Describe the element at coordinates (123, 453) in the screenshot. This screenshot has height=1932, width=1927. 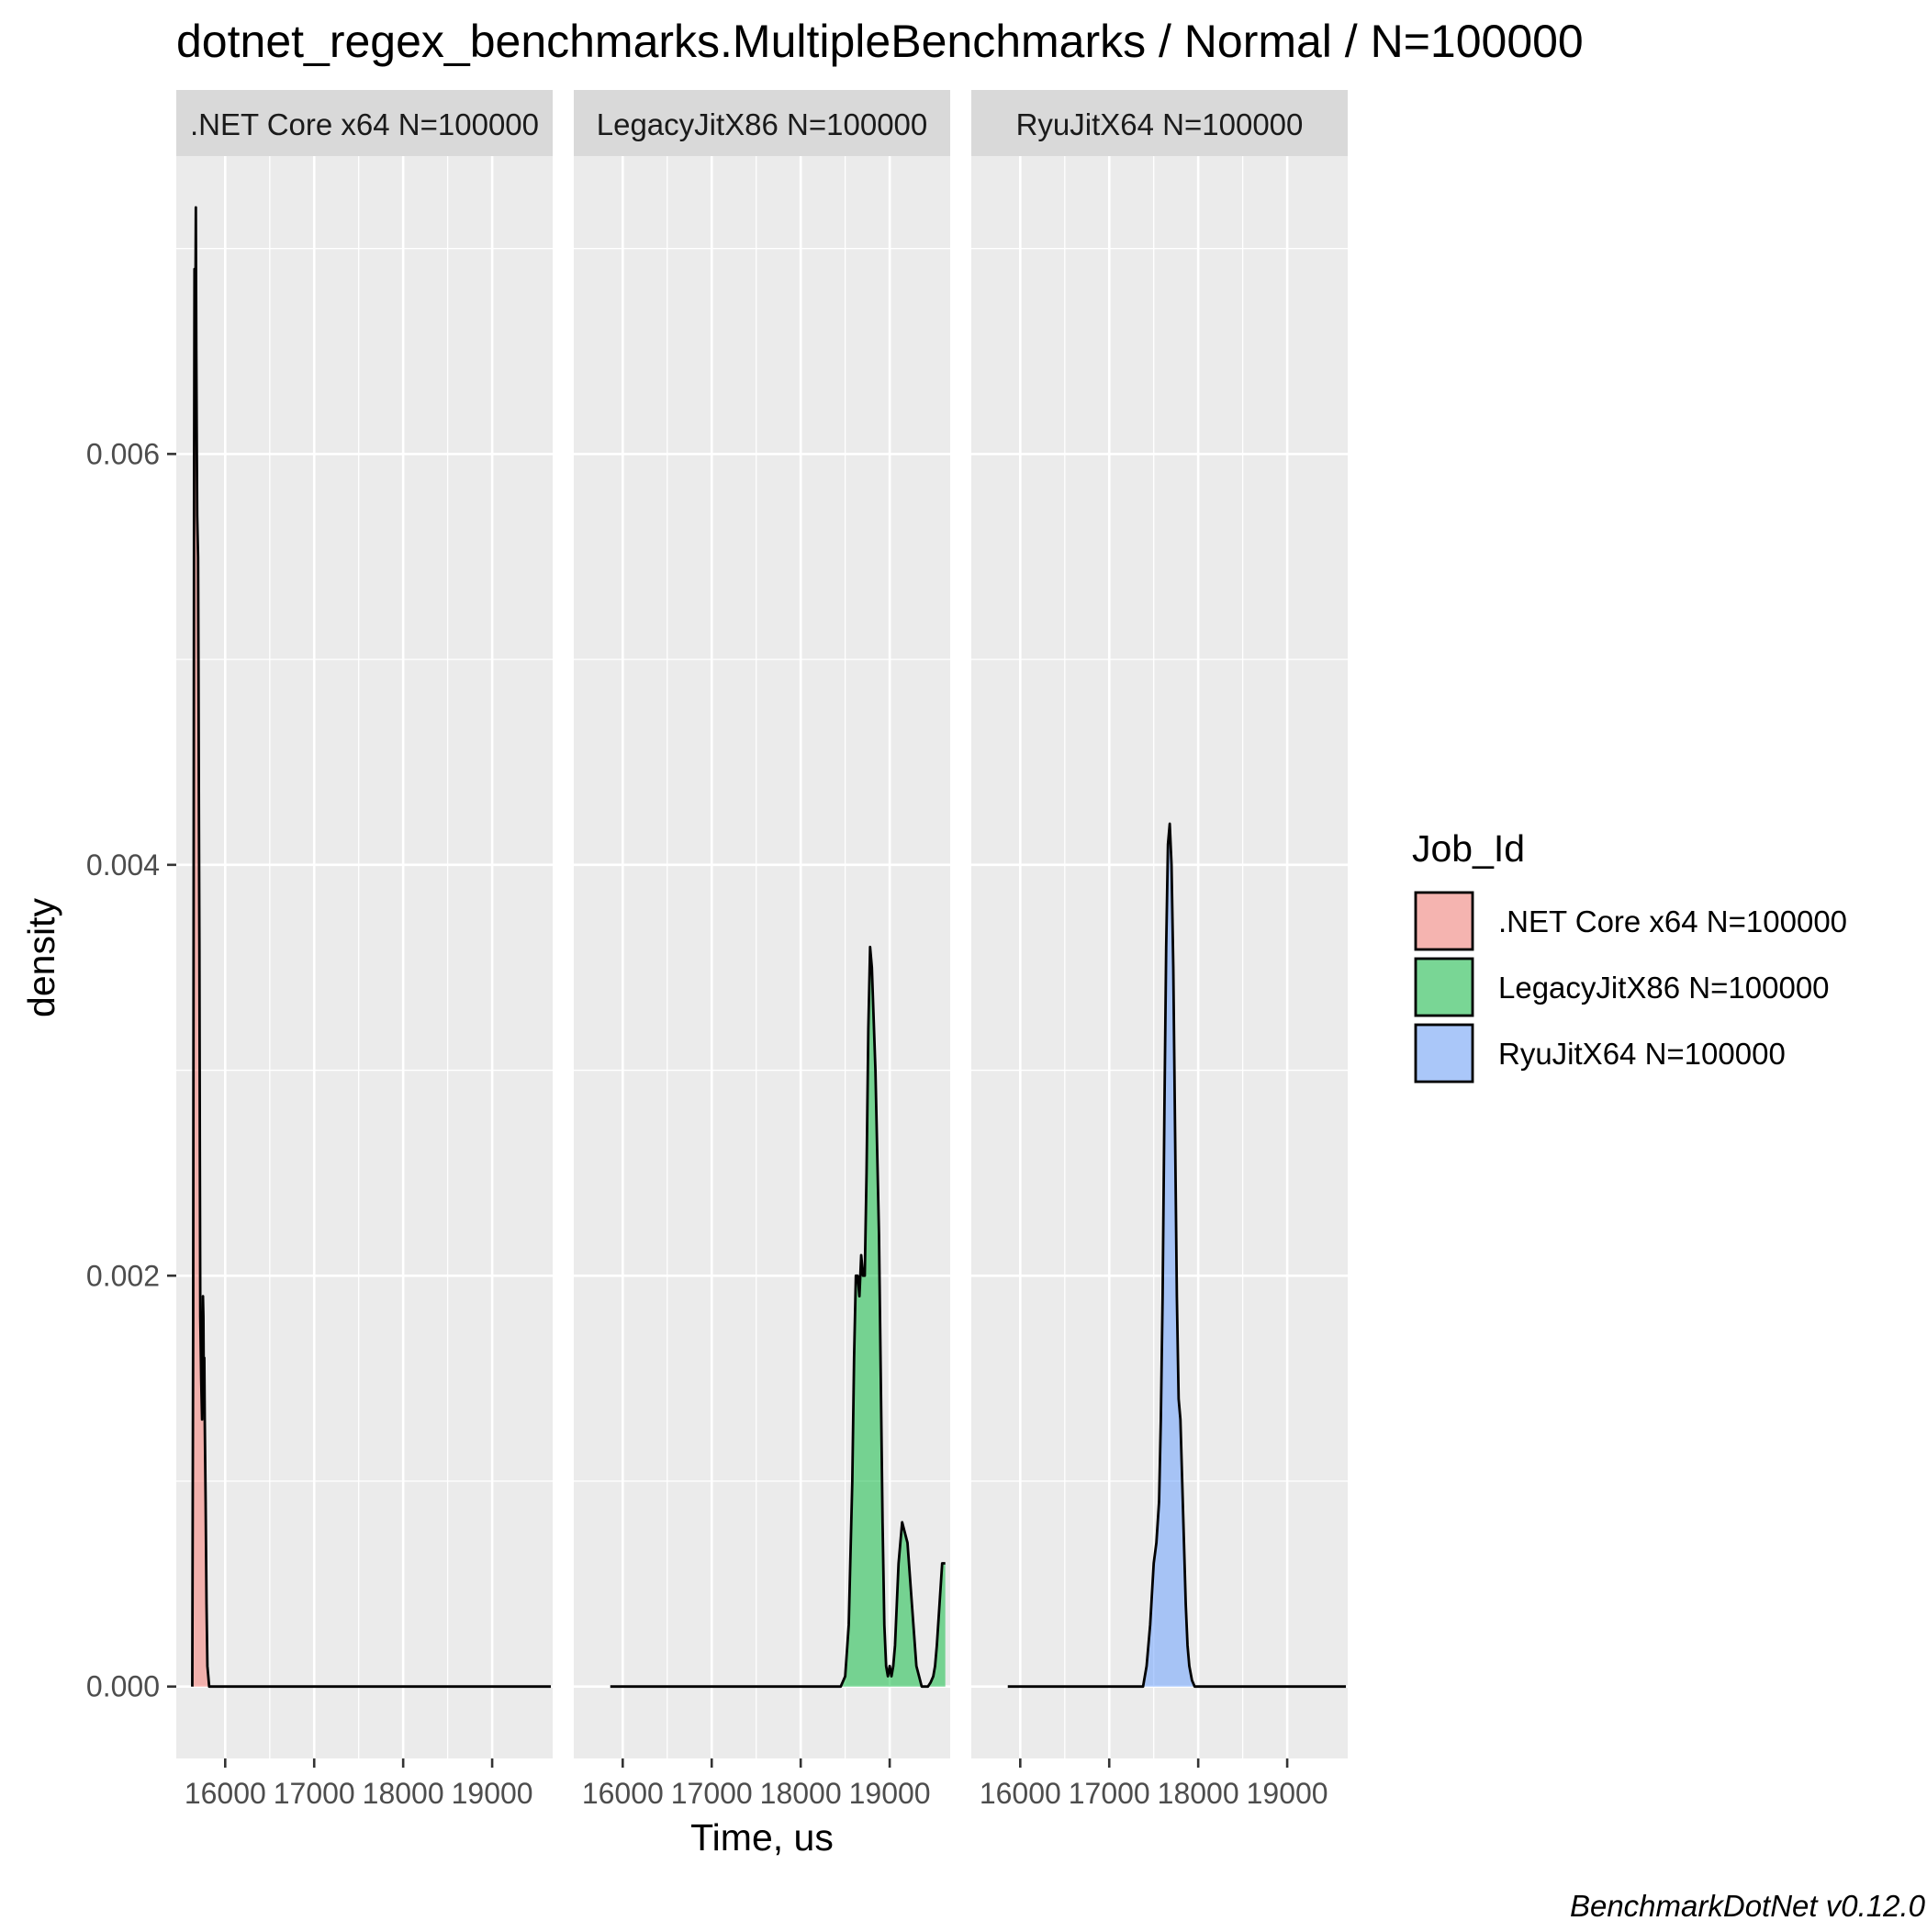
I see `y-tick-label: 0.006` at that location.